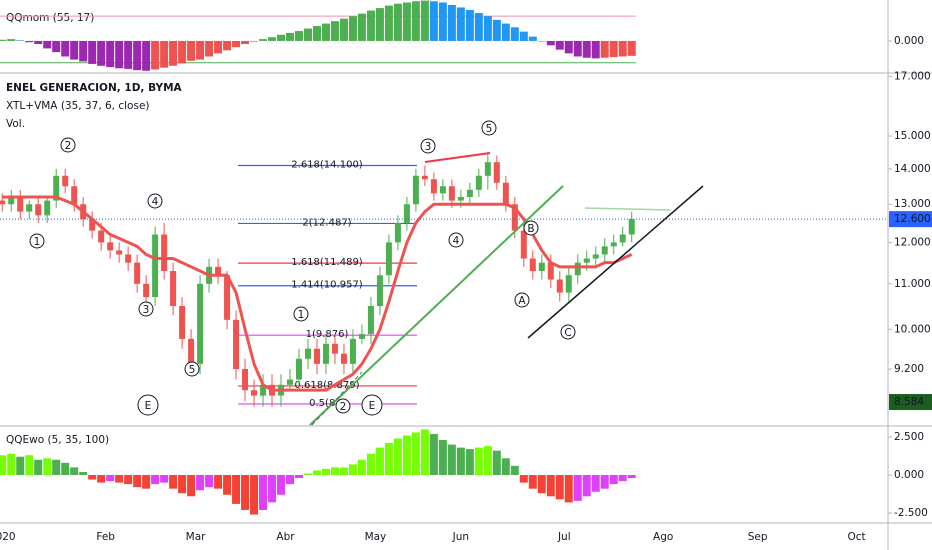 The height and width of the screenshot is (550, 932). What do you see at coordinates (912, 169) in the screenshot?
I see `y-tick-label: 14.000` at bounding box center [912, 169].